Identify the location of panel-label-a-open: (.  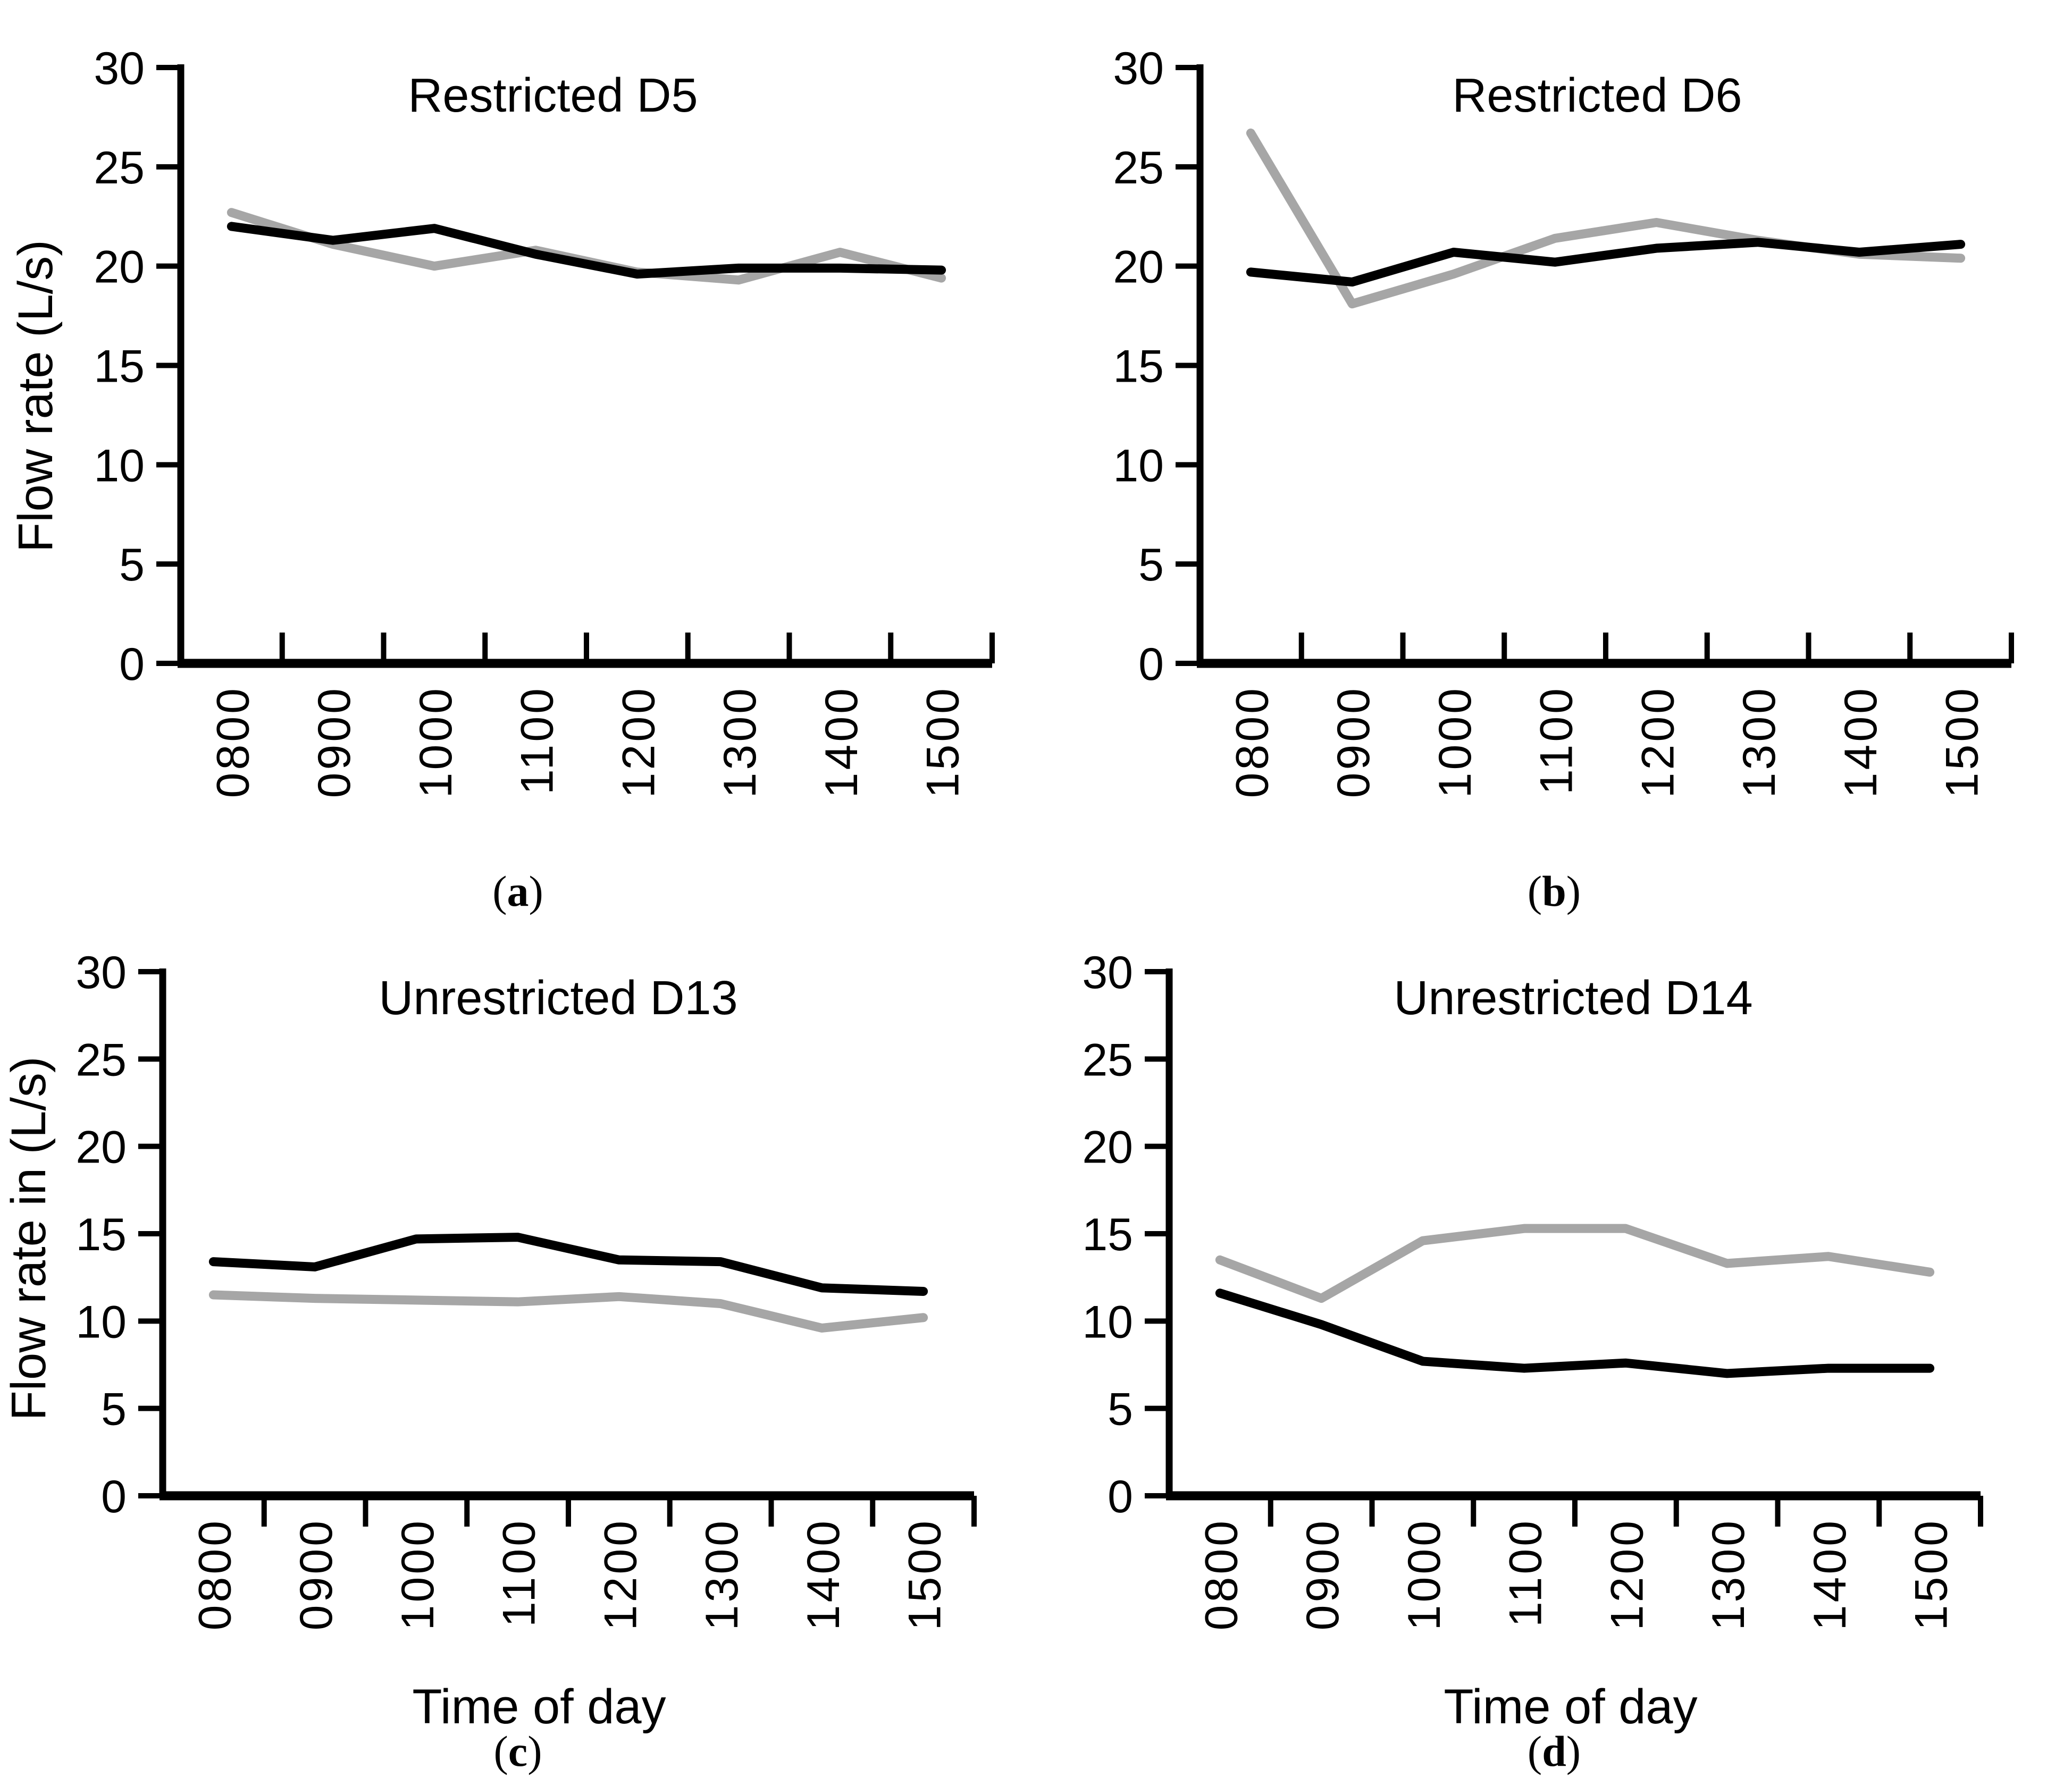
(499, 891).